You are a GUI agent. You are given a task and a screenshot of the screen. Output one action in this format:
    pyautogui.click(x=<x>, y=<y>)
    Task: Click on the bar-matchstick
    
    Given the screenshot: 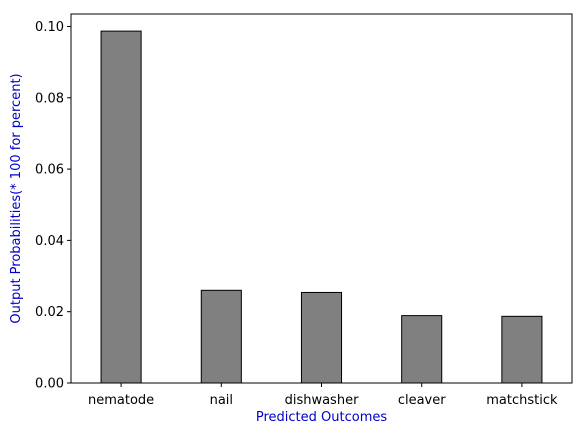 What is the action you would take?
    pyautogui.click(x=522, y=349)
    